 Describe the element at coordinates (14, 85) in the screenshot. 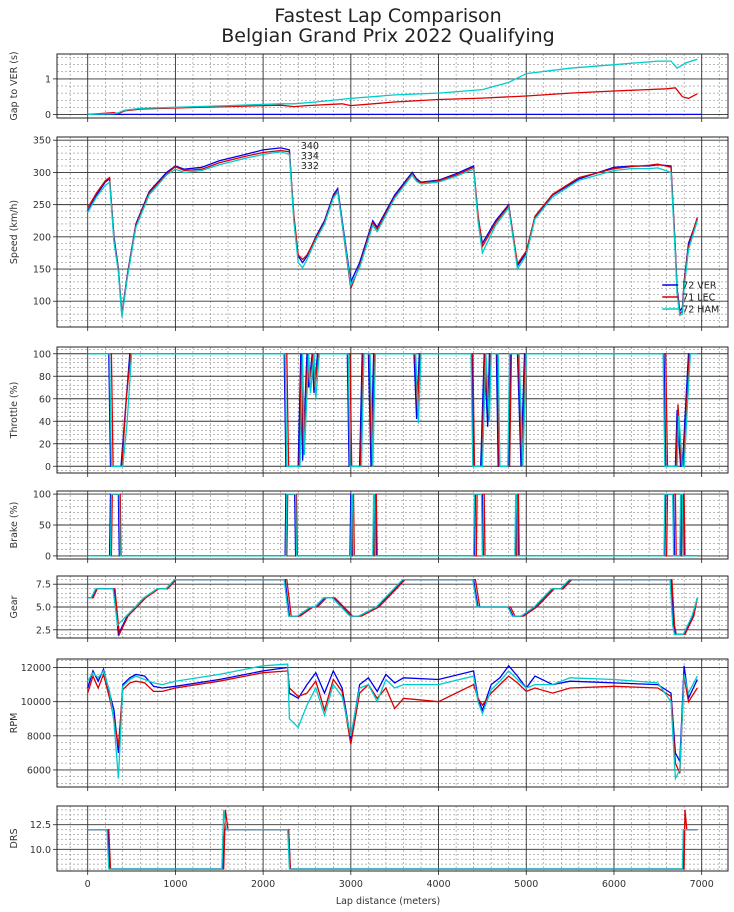

I see `y-axis-label-gap: Gap to VER (s)` at that location.